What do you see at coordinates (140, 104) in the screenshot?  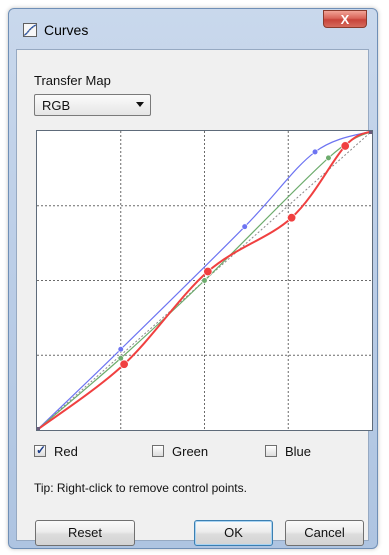 I see `chevron-down-icon` at bounding box center [140, 104].